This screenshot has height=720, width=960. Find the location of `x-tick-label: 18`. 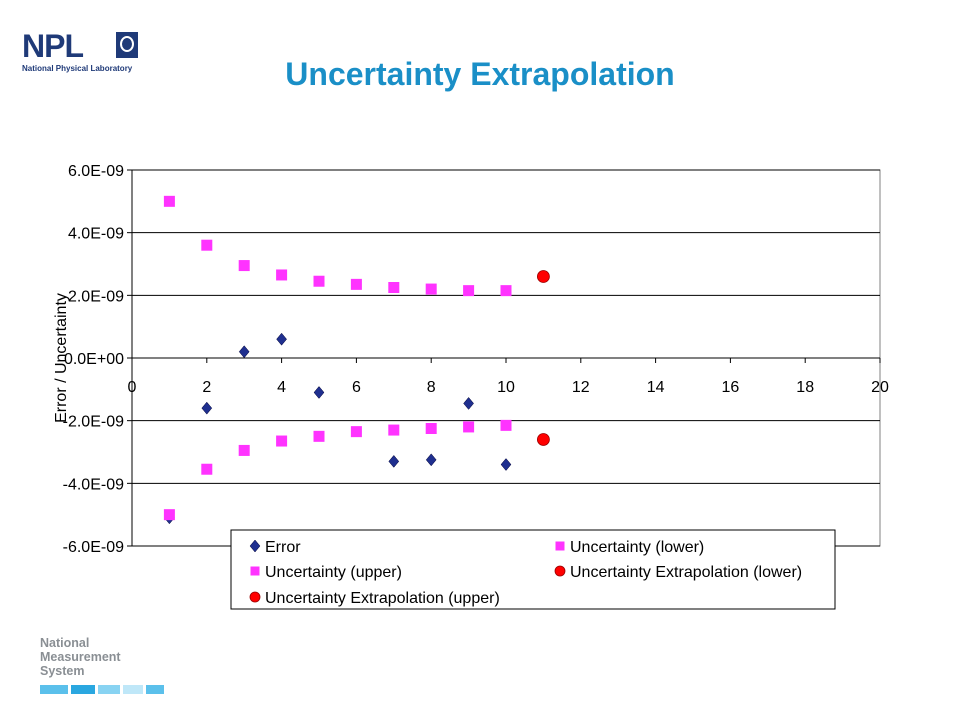

x-tick-label: 18 is located at coordinates (805, 387).